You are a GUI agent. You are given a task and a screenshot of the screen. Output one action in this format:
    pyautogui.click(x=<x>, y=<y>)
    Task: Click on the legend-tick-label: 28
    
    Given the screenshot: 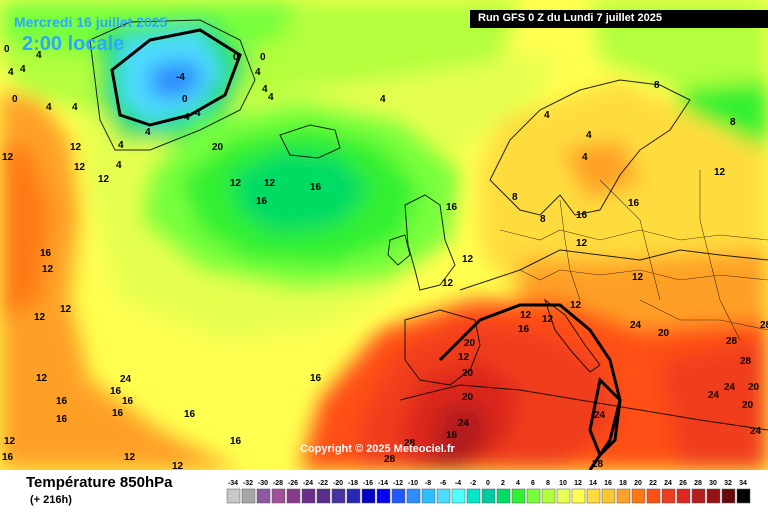 What is the action you would take?
    pyautogui.click(x=698, y=483)
    